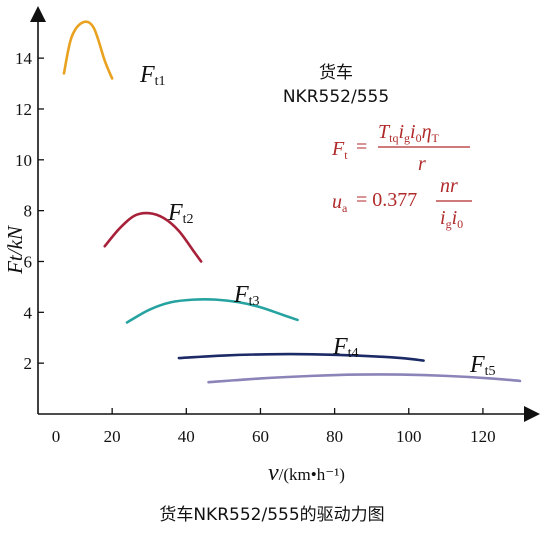 The height and width of the screenshot is (538, 544). What do you see at coordinates (260, 436) in the screenshot?
I see `x-tick-label: 60` at bounding box center [260, 436].